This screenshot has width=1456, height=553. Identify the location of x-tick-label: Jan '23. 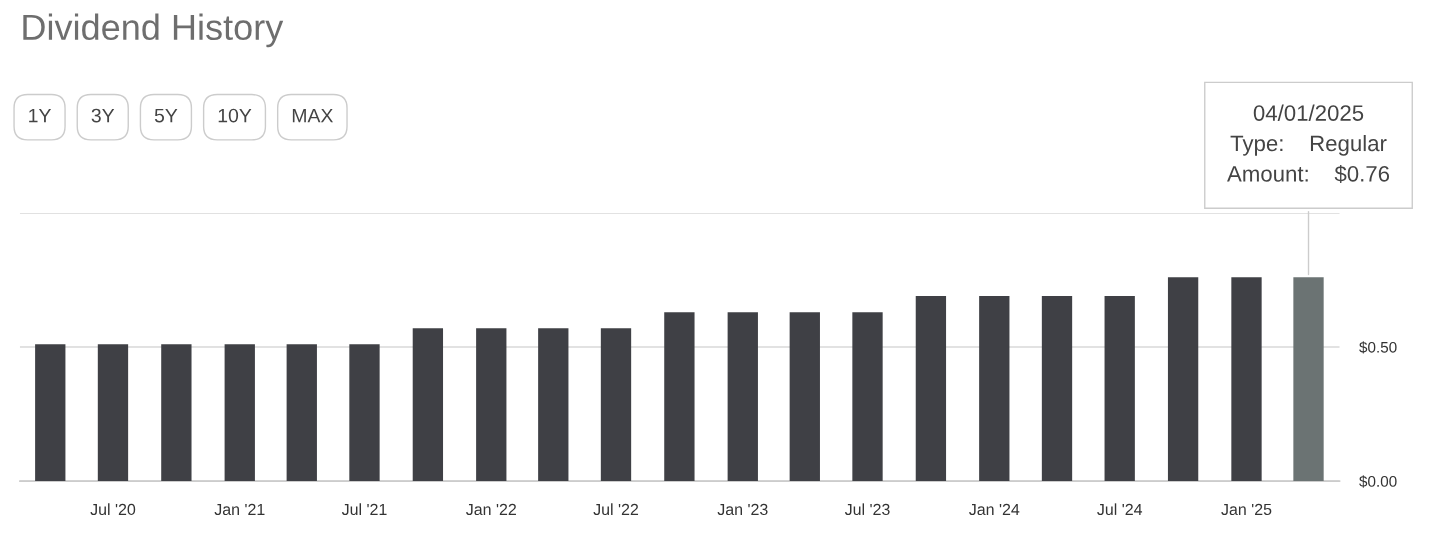
(742, 509).